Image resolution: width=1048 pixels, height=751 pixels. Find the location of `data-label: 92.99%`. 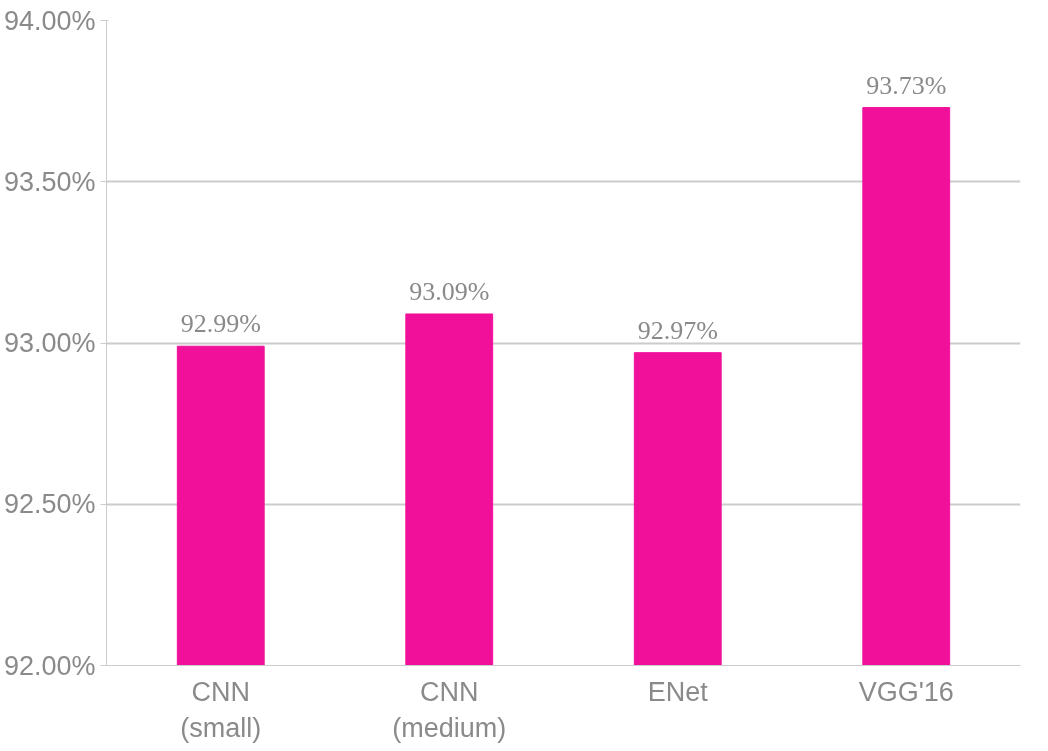

data-label: 92.99% is located at coordinates (220, 324).